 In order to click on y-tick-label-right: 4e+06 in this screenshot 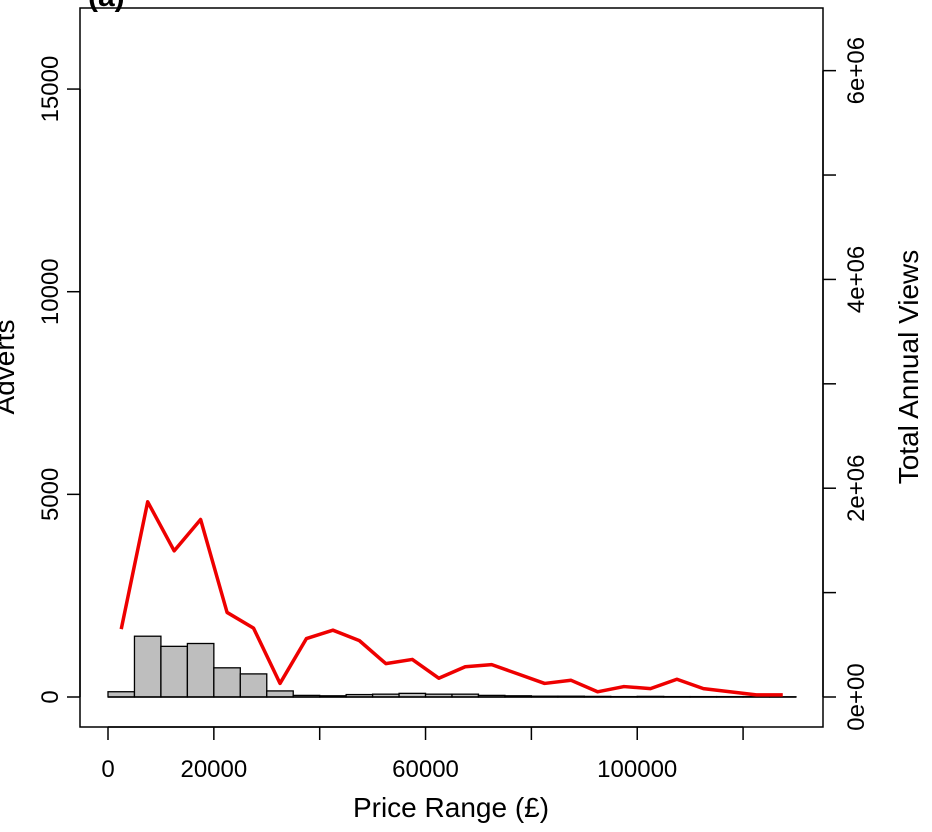, I will do `click(856, 279)`.